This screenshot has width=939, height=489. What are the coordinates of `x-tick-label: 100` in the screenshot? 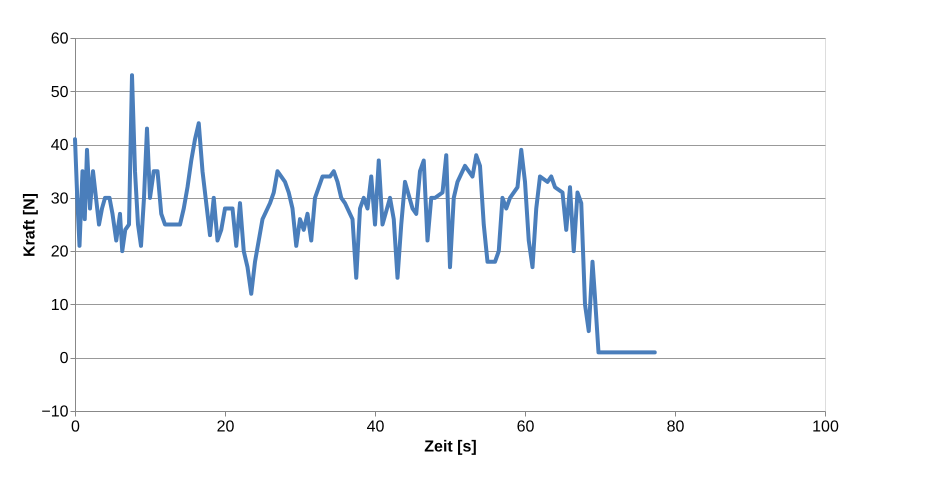 It's located at (825, 427).